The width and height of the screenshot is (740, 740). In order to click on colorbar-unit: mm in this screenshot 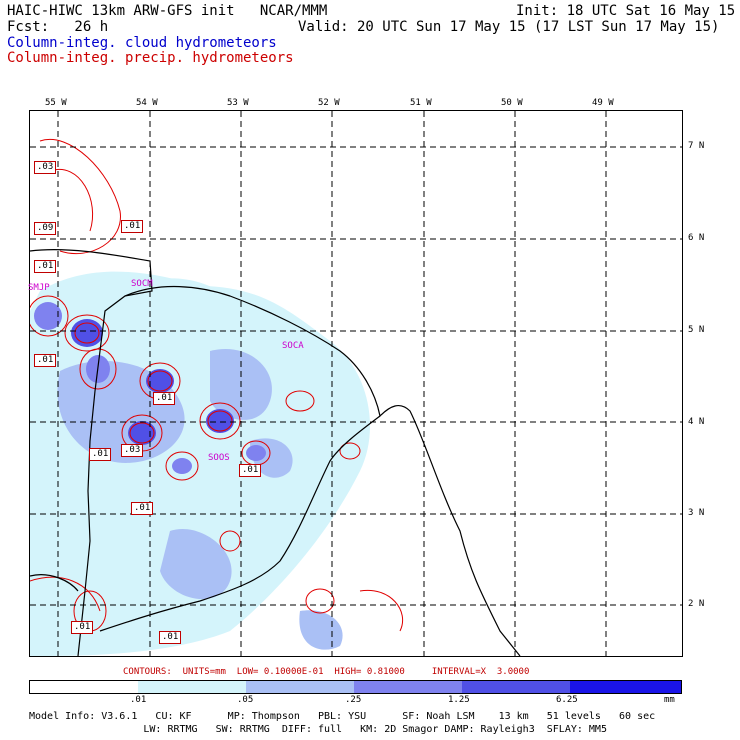, I will do `click(669, 700)`.